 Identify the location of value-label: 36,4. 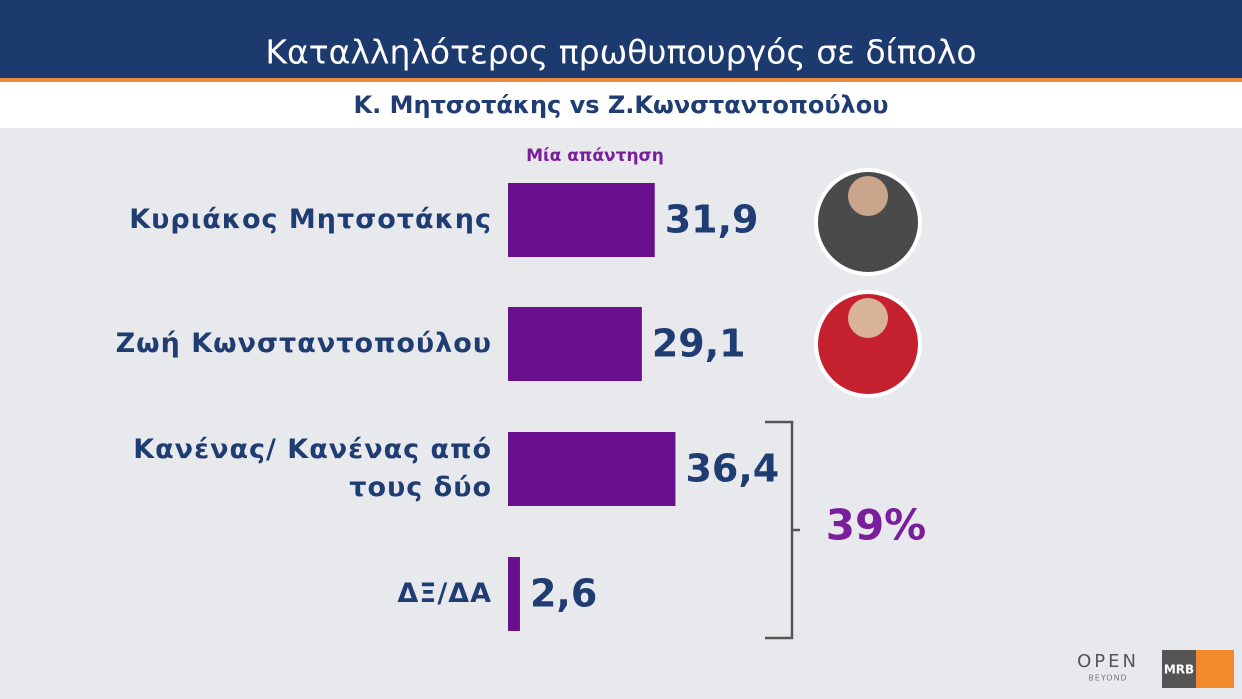
(732, 469).